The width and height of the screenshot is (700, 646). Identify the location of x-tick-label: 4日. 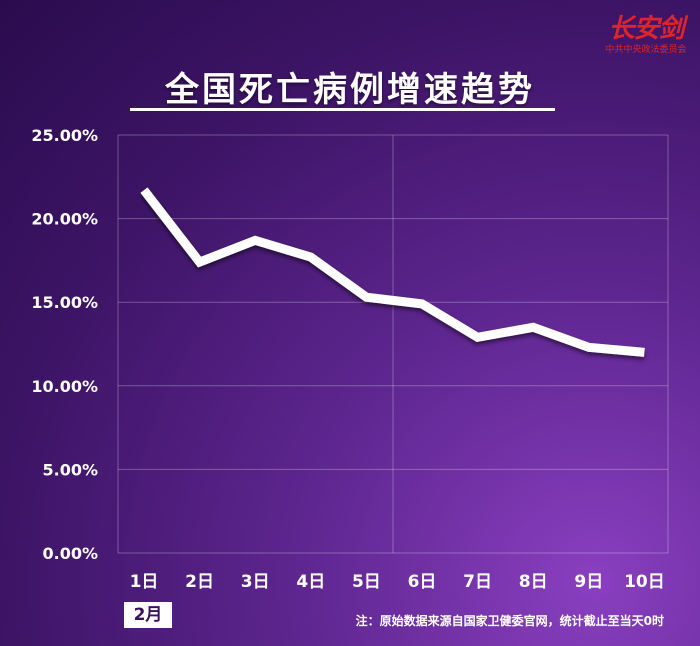
(310, 582).